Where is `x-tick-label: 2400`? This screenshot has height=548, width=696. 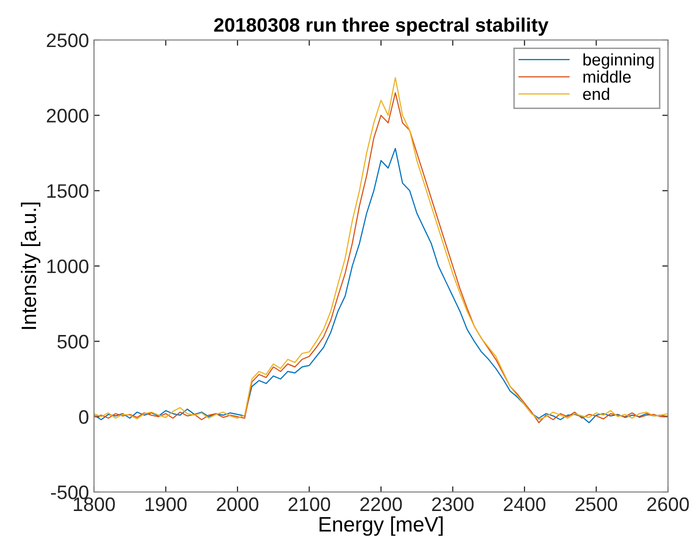 x-tick-label: 2400 is located at coordinates (525, 504).